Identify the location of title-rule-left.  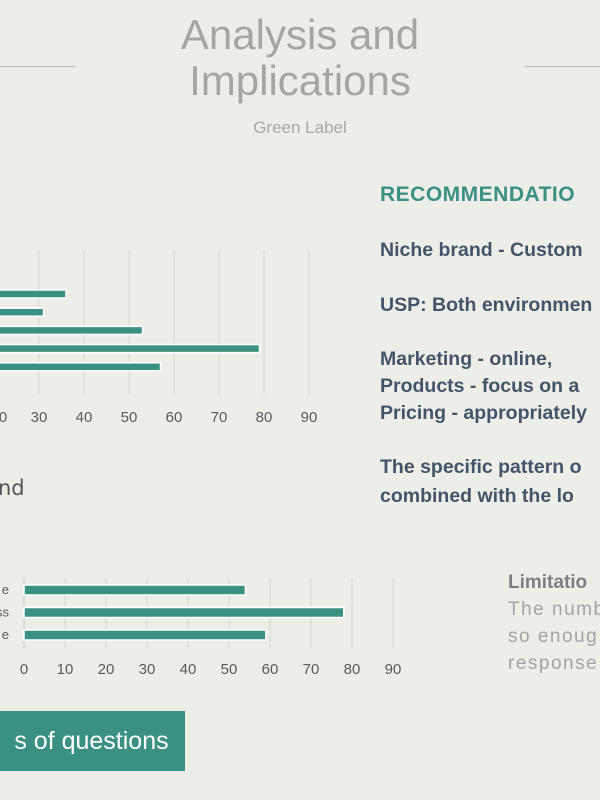
(37, 66).